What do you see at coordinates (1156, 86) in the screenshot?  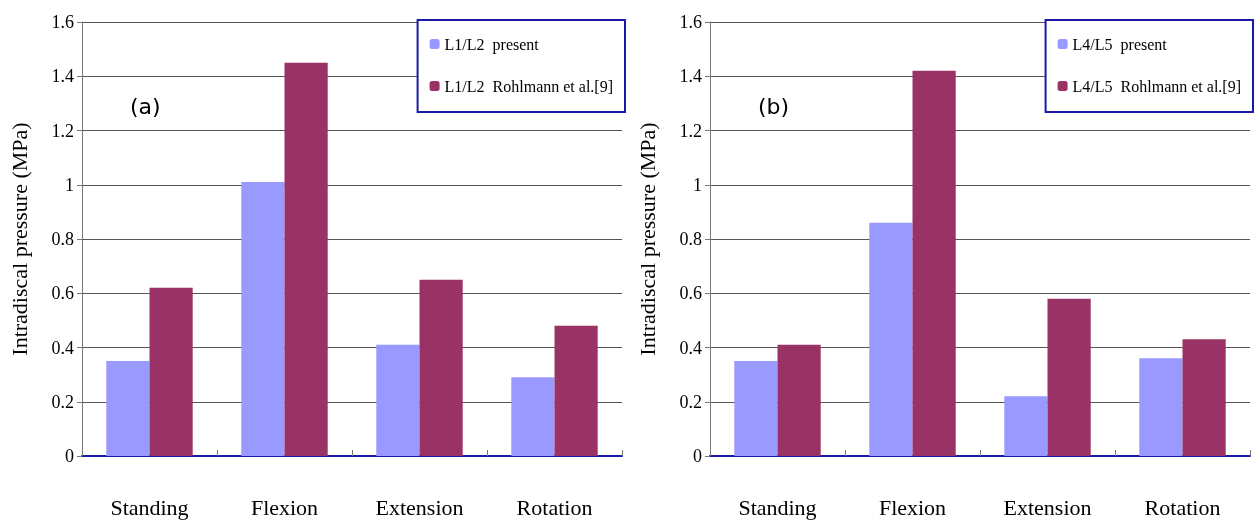 I see `legend-label: L4/L5 Rohlmann et al.[9]` at bounding box center [1156, 86].